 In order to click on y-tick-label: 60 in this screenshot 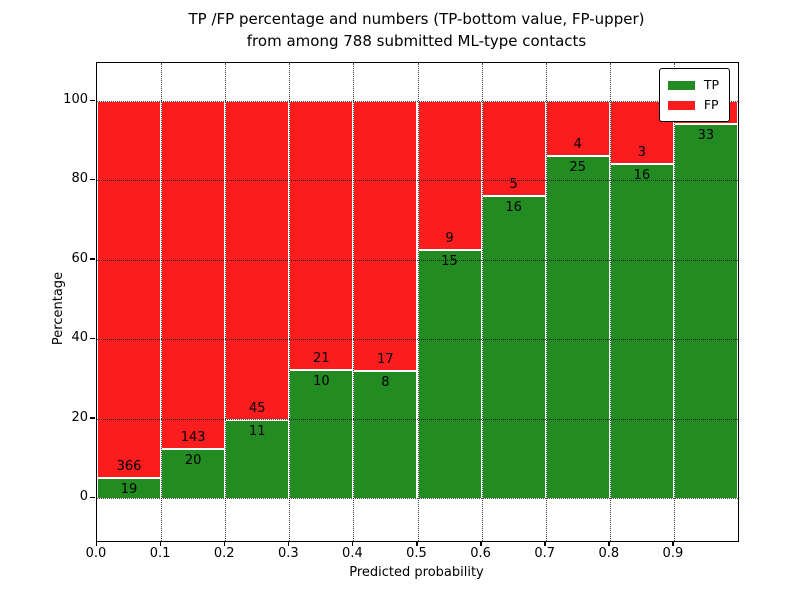, I will do `click(79, 258)`.